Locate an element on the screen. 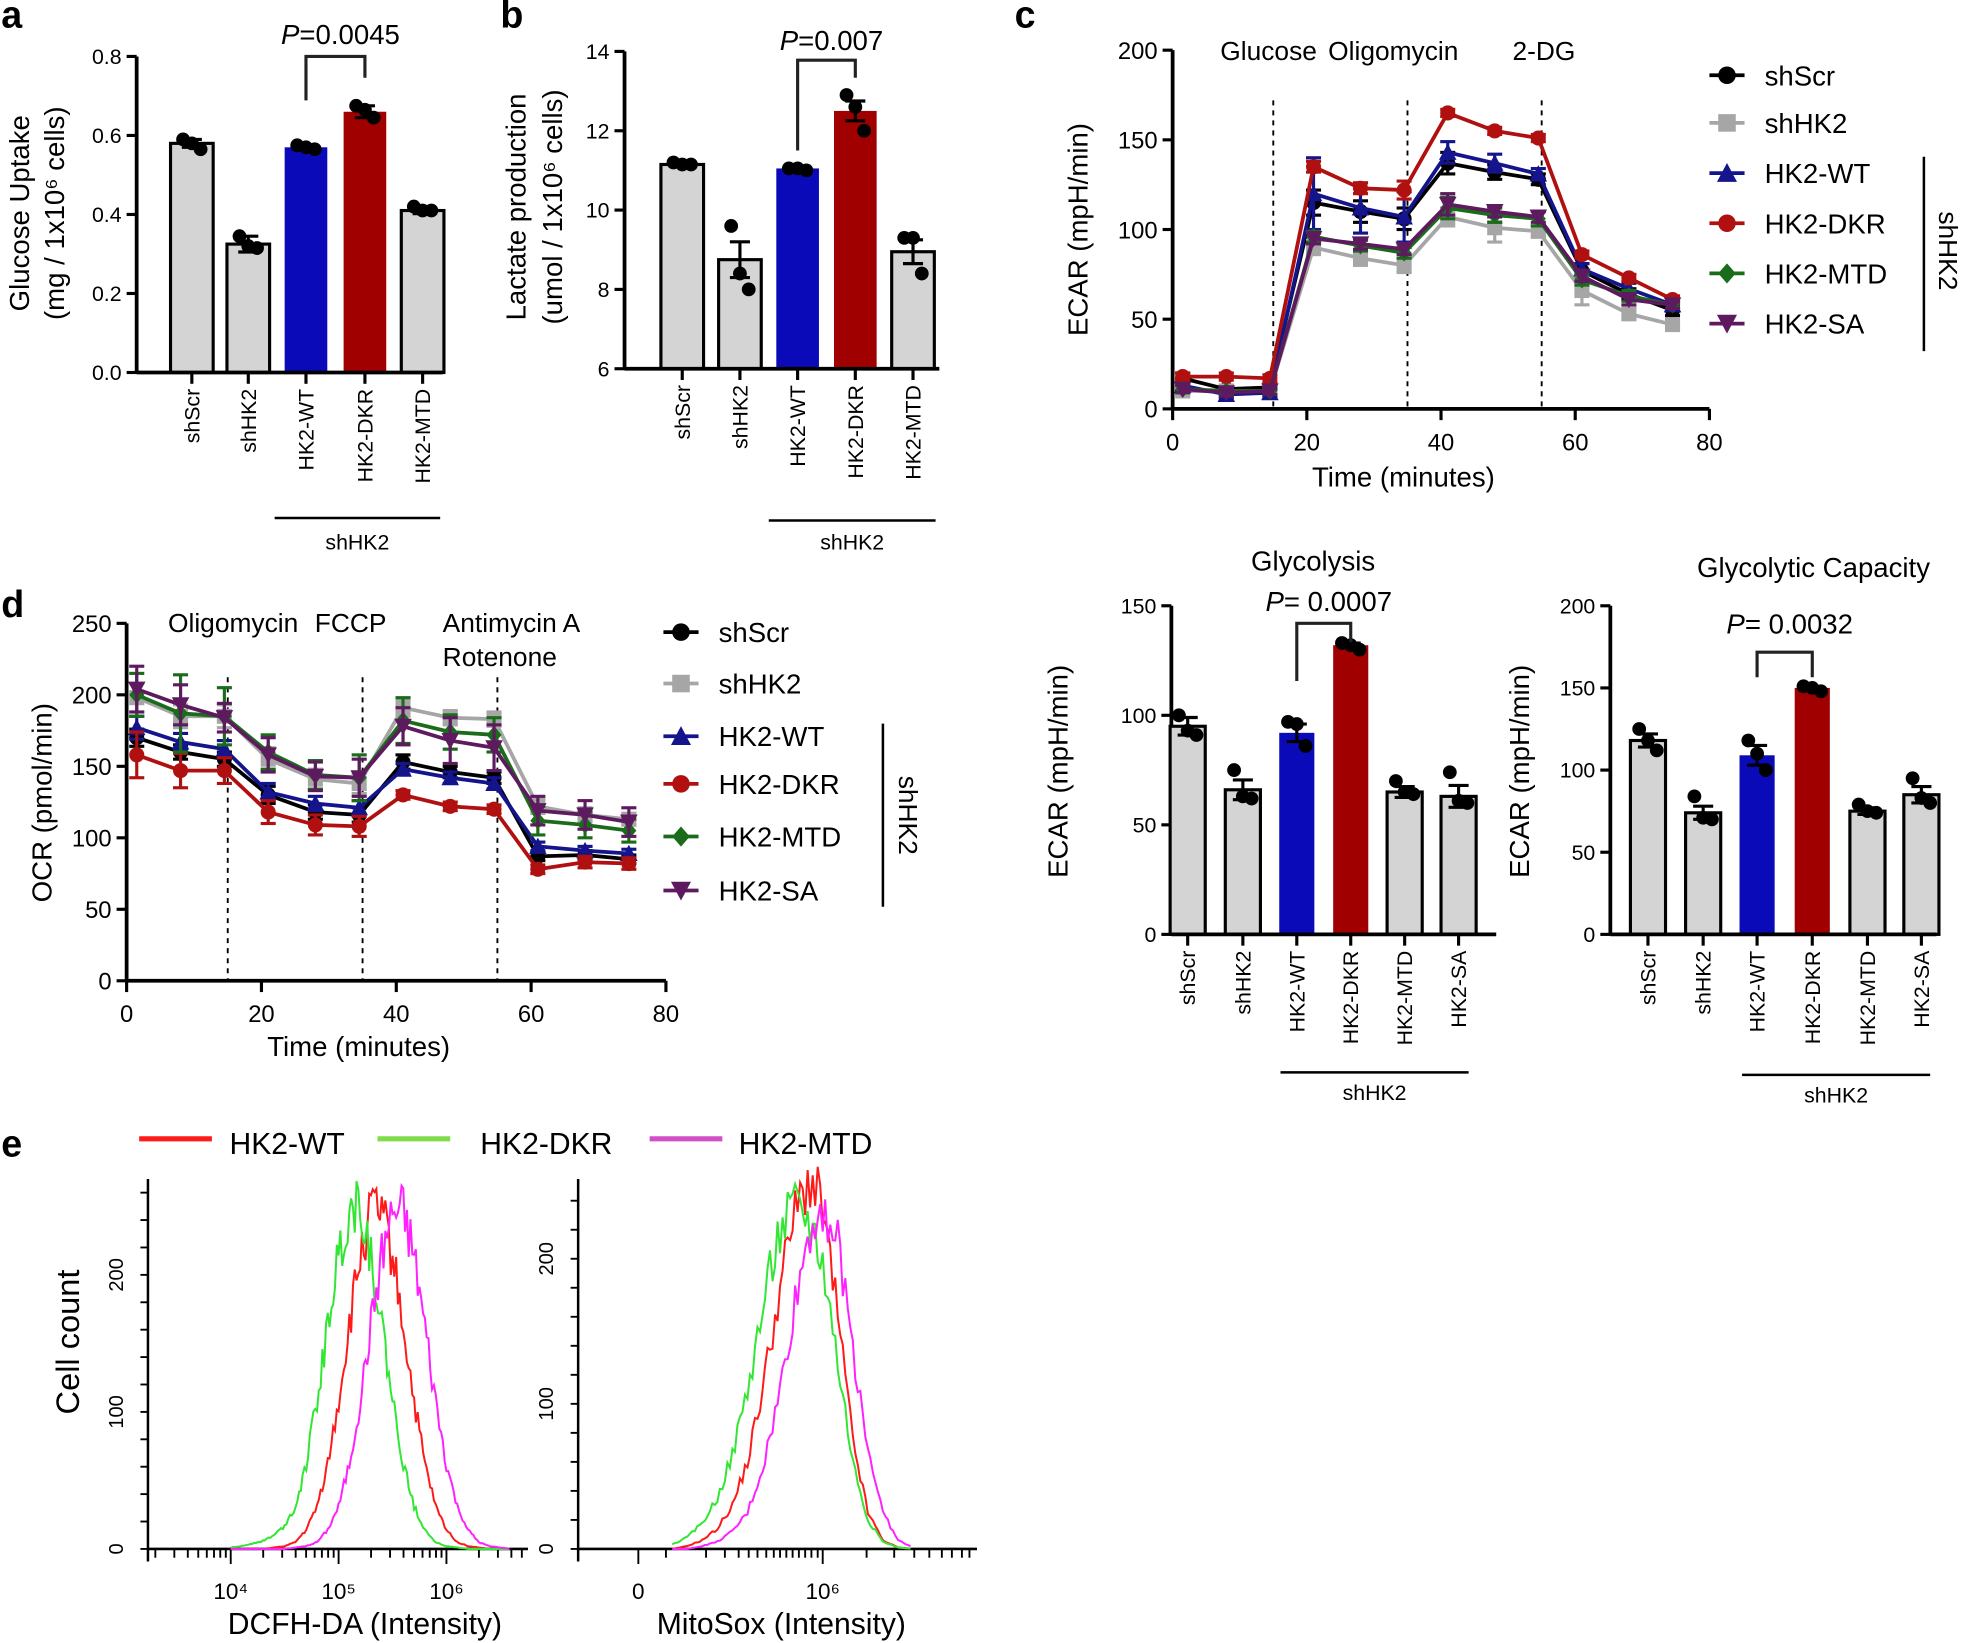  y-tick-label: 14 is located at coordinates (598, 52).